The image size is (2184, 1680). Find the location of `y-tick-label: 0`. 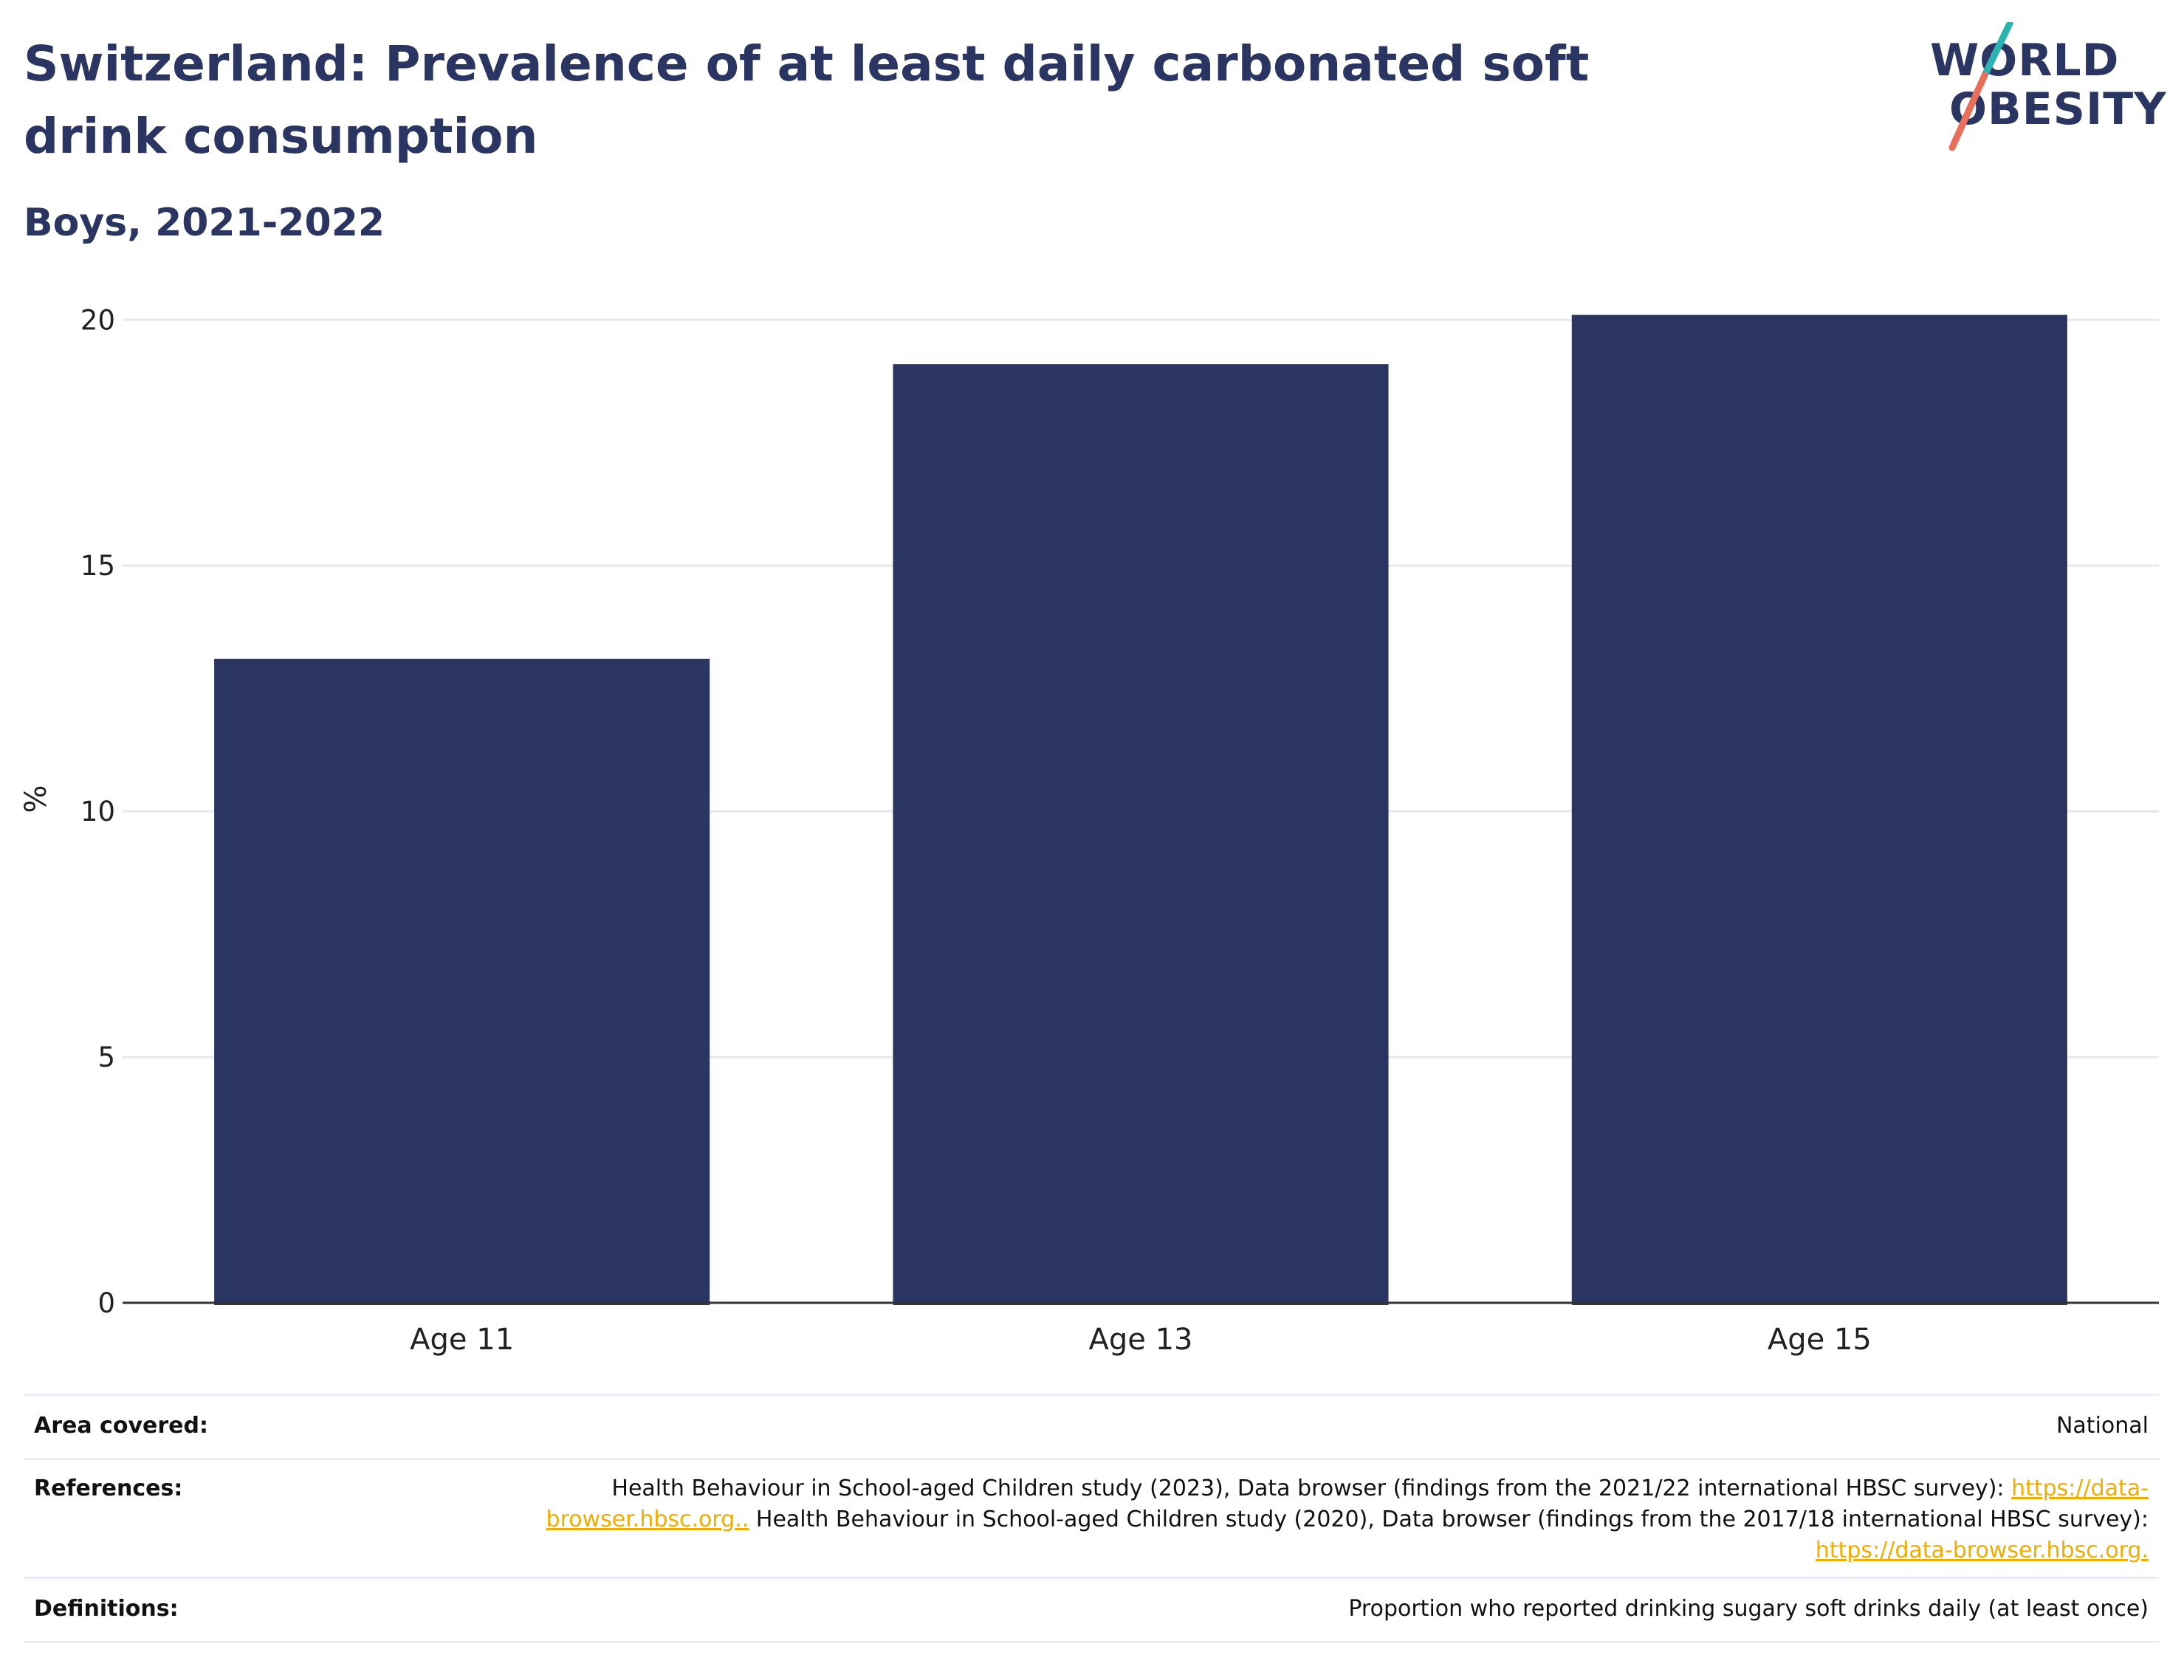

y-tick-label: 0 is located at coordinates (106, 1303).